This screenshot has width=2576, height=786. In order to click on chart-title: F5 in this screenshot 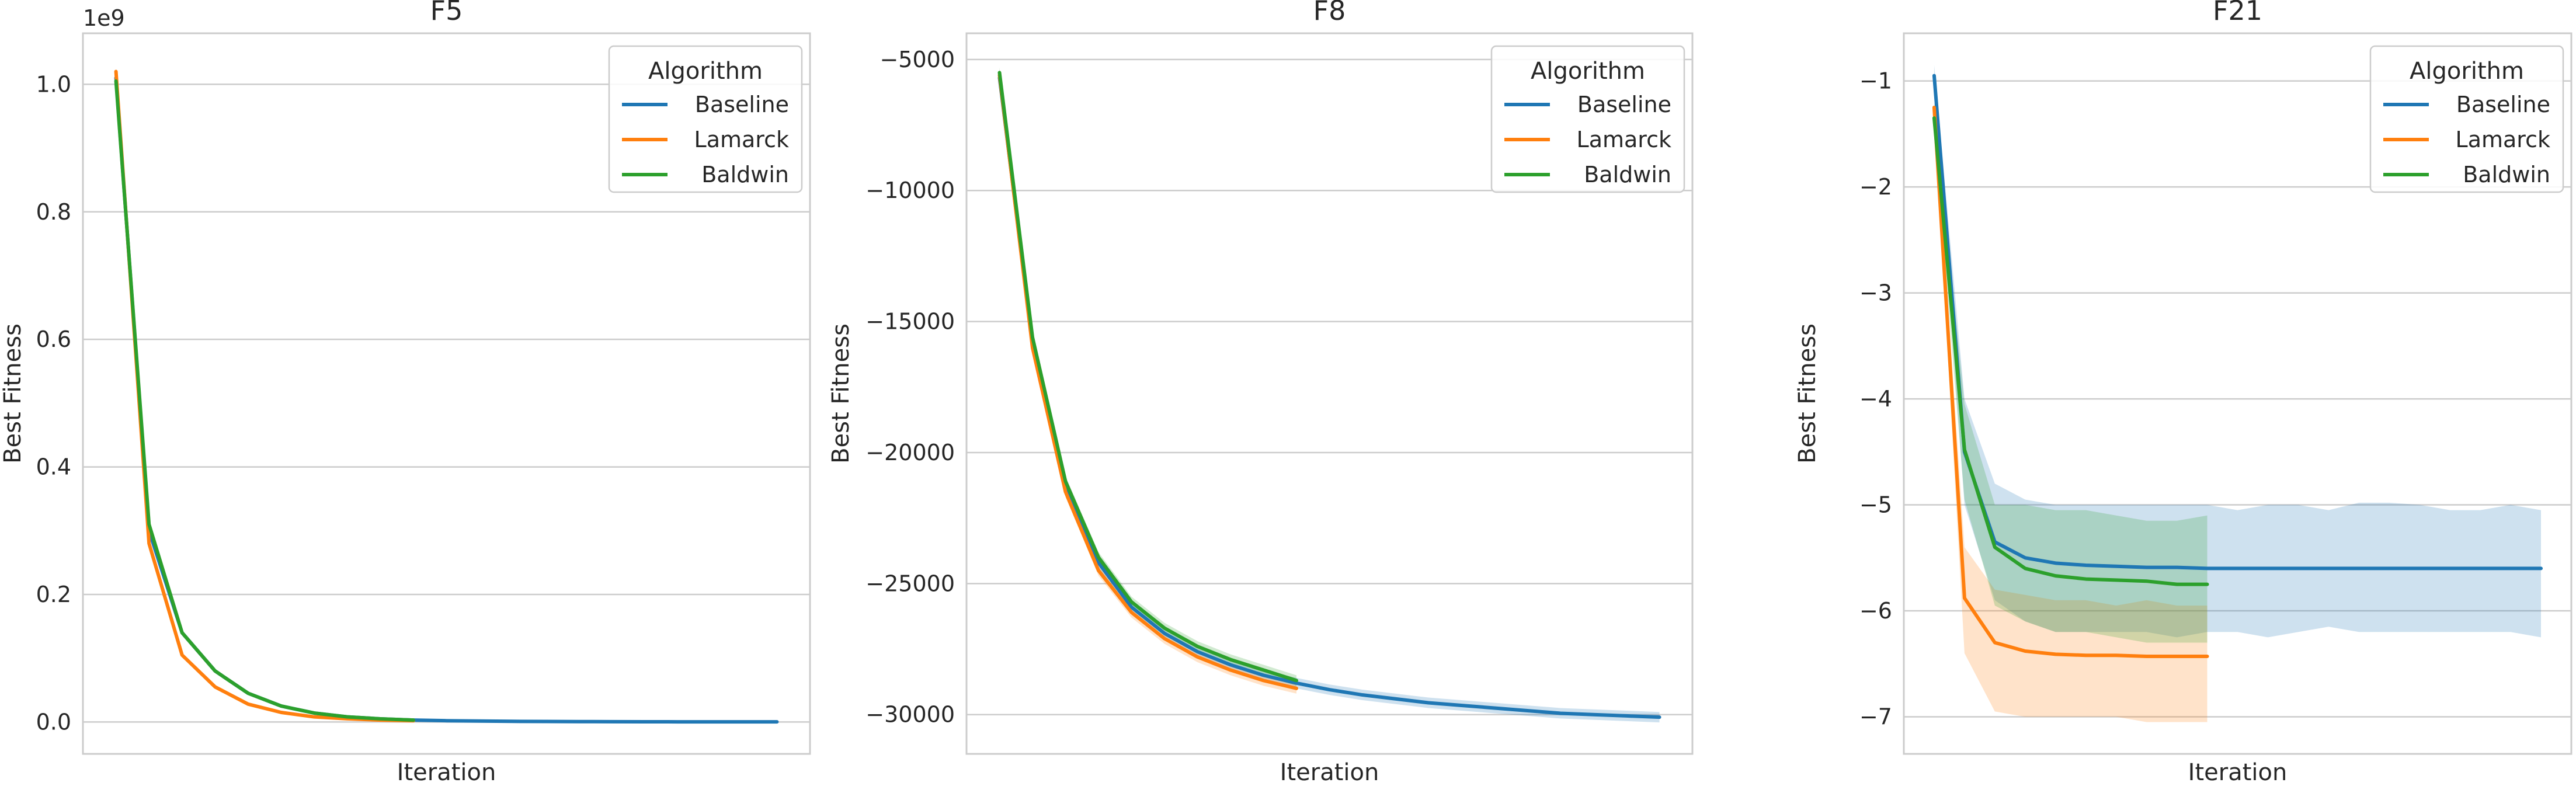, I will do `click(447, 13)`.